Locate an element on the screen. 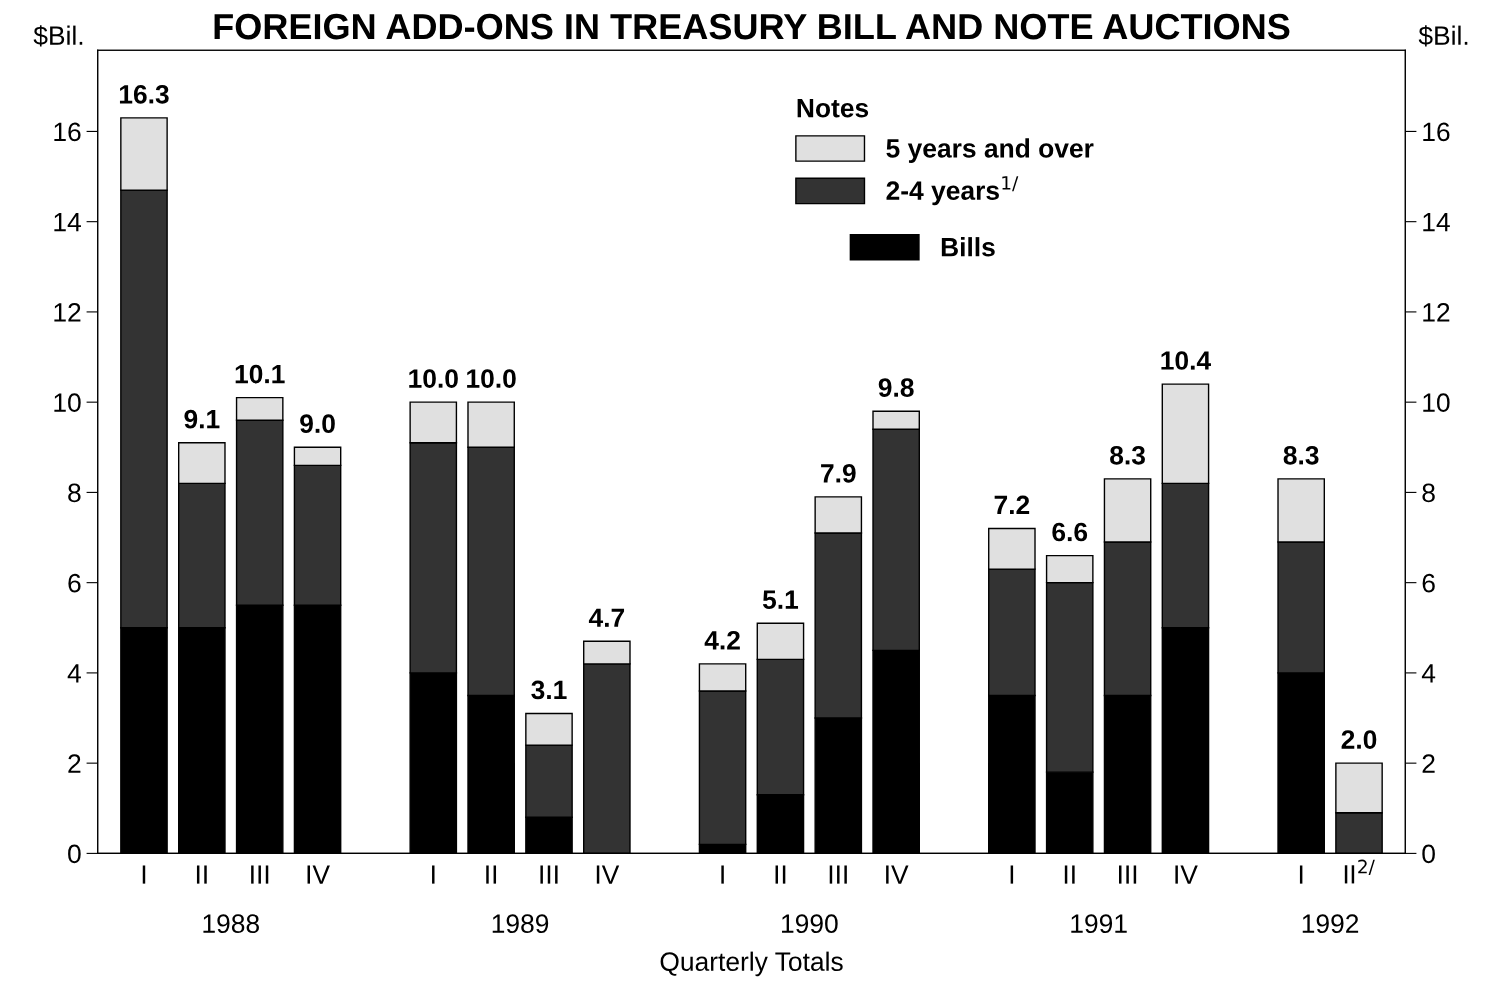  legend-title: Notes is located at coordinates (833, 108).